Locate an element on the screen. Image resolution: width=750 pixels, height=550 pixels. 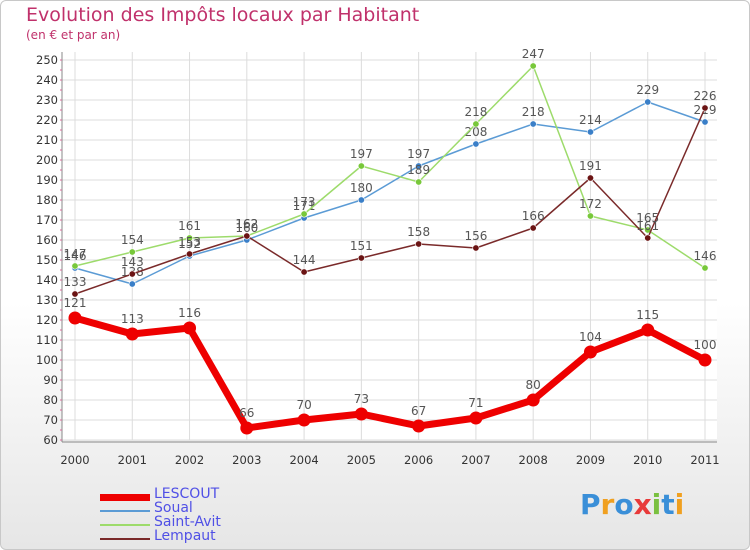
logo-letter: P is located at coordinates (590, 504).